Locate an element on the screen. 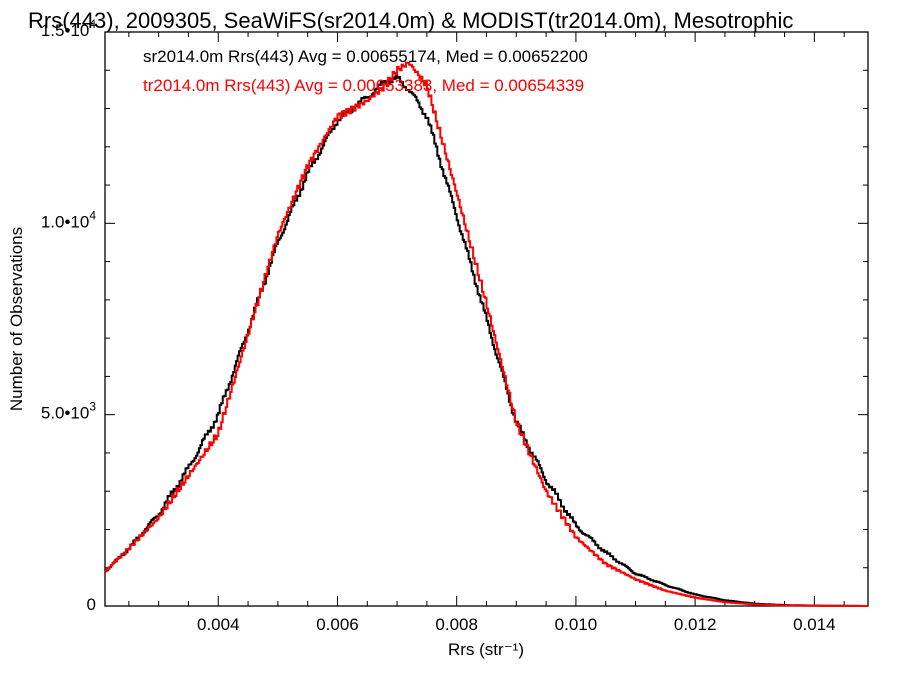 Image resolution: width=900 pixels, height=675 pixels. x-tick-label: 0.014 is located at coordinates (814, 624).